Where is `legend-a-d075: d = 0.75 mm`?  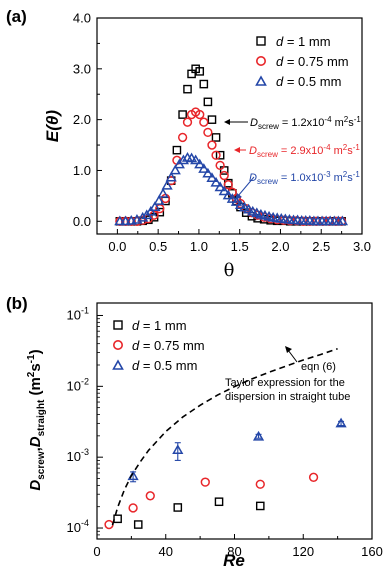
legend-a-d075: d = 0.75 mm is located at coordinates (312, 61).